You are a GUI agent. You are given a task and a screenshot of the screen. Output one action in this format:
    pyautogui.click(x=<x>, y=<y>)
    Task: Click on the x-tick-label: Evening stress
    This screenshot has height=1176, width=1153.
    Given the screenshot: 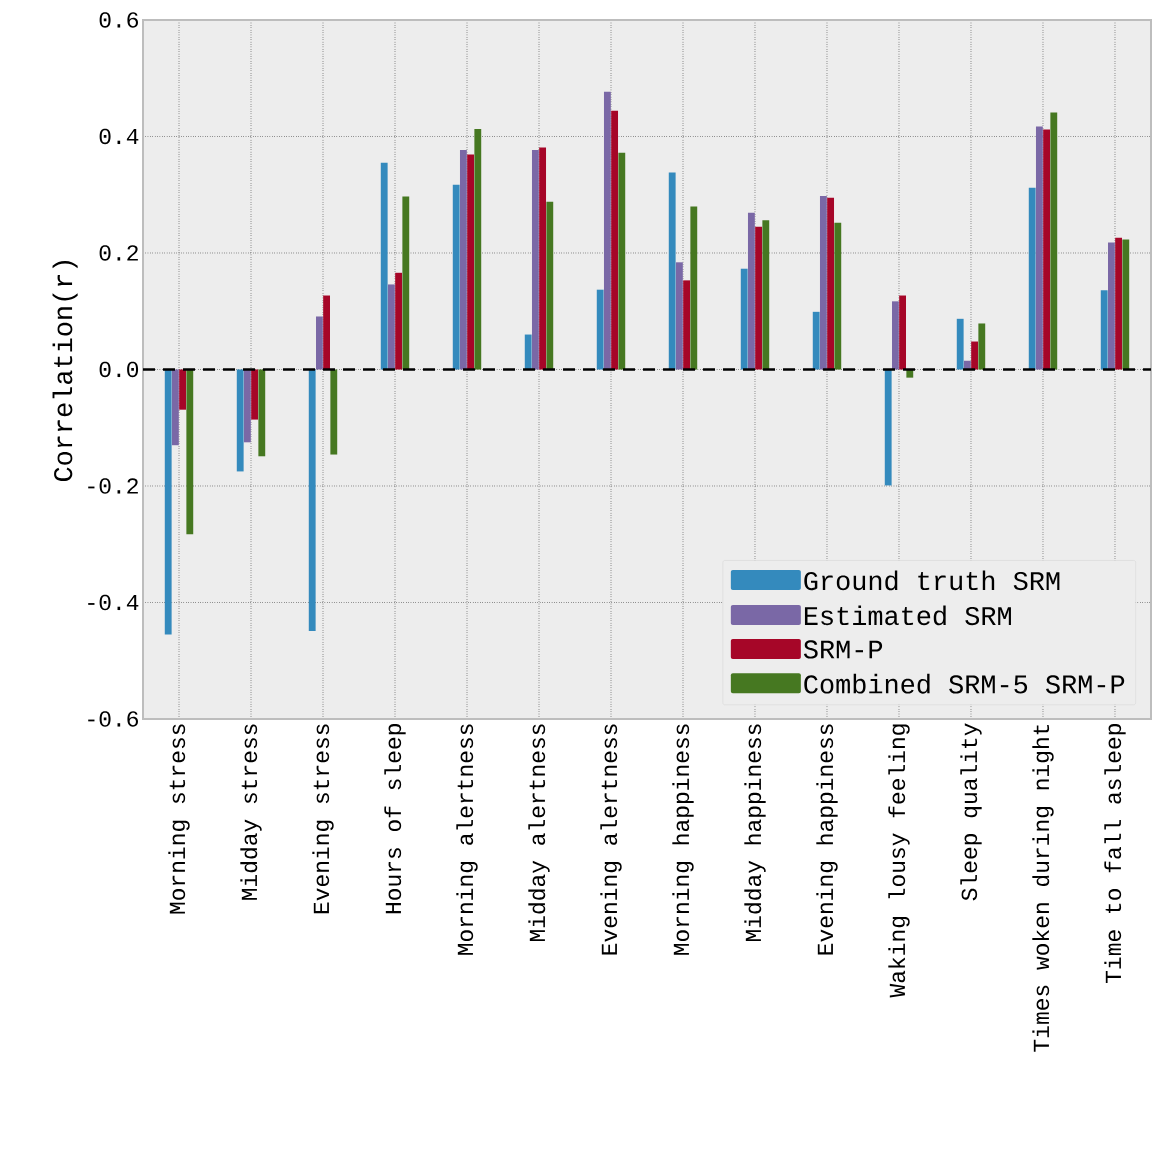 What is the action you would take?
    pyautogui.click(x=323, y=819)
    